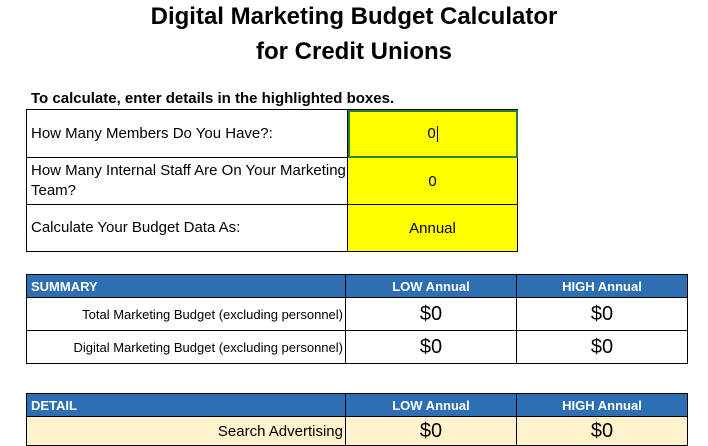 The width and height of the screenshot is (708, 446). Describe the element at coordinates (432, 228) in the screenshot. I see `period-select-cell: Annual` at that location.